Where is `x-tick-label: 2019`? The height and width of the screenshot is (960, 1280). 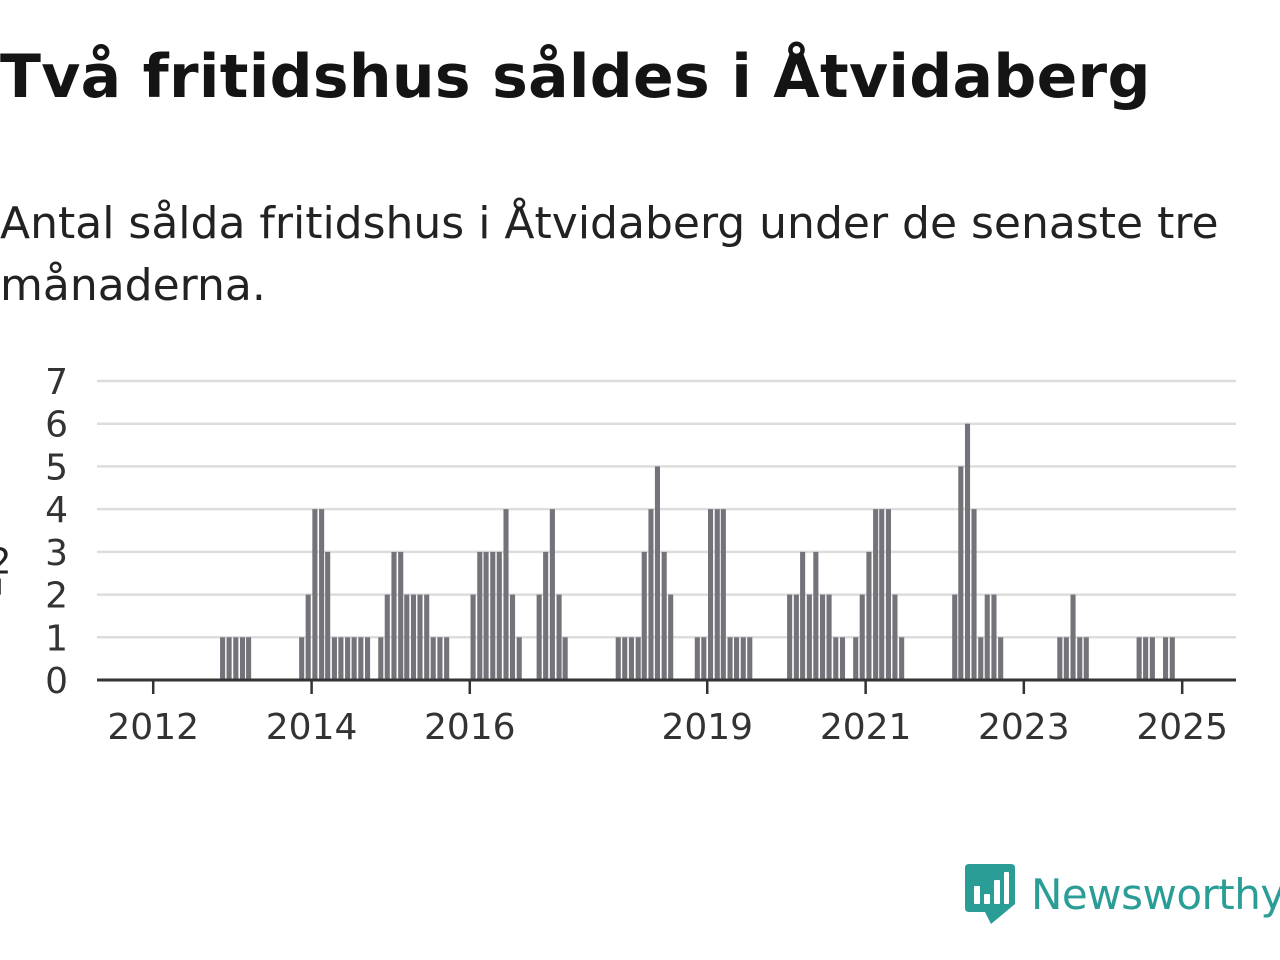 x-tick-label: 2019 is located at coordinates (707, 727).